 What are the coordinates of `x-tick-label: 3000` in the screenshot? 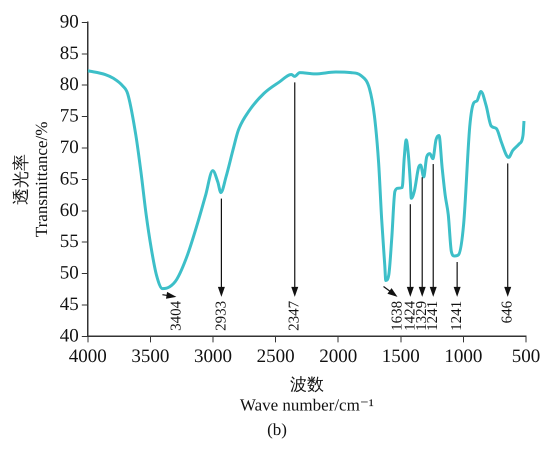 It's located at (213, 356).